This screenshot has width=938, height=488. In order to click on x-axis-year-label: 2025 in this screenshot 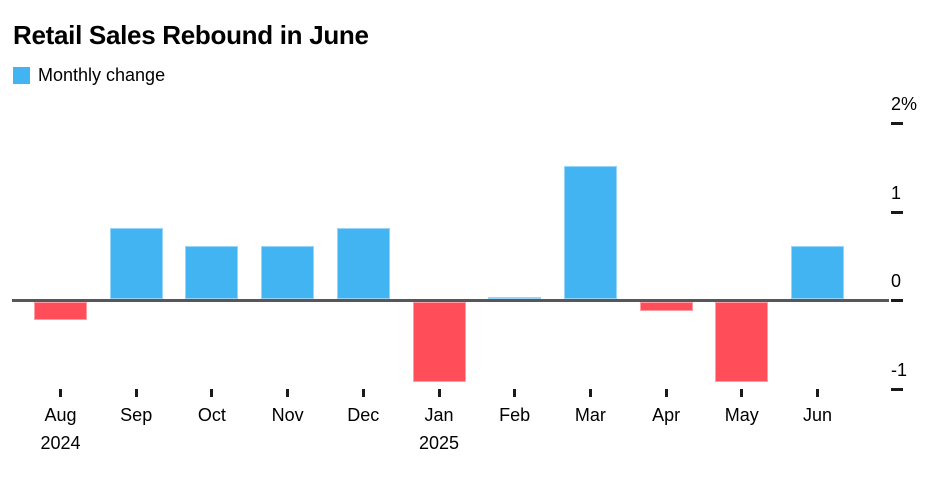, I will do `click(439, 443)`.